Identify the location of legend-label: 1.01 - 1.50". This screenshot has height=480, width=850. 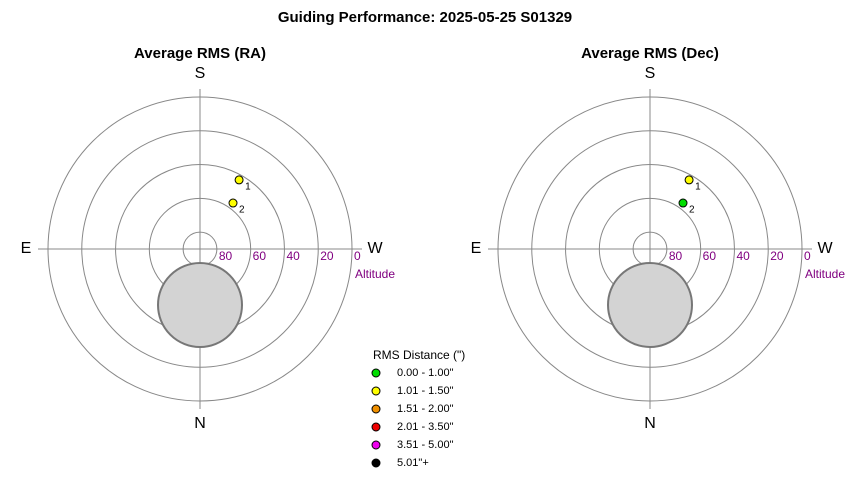
(425, 391).